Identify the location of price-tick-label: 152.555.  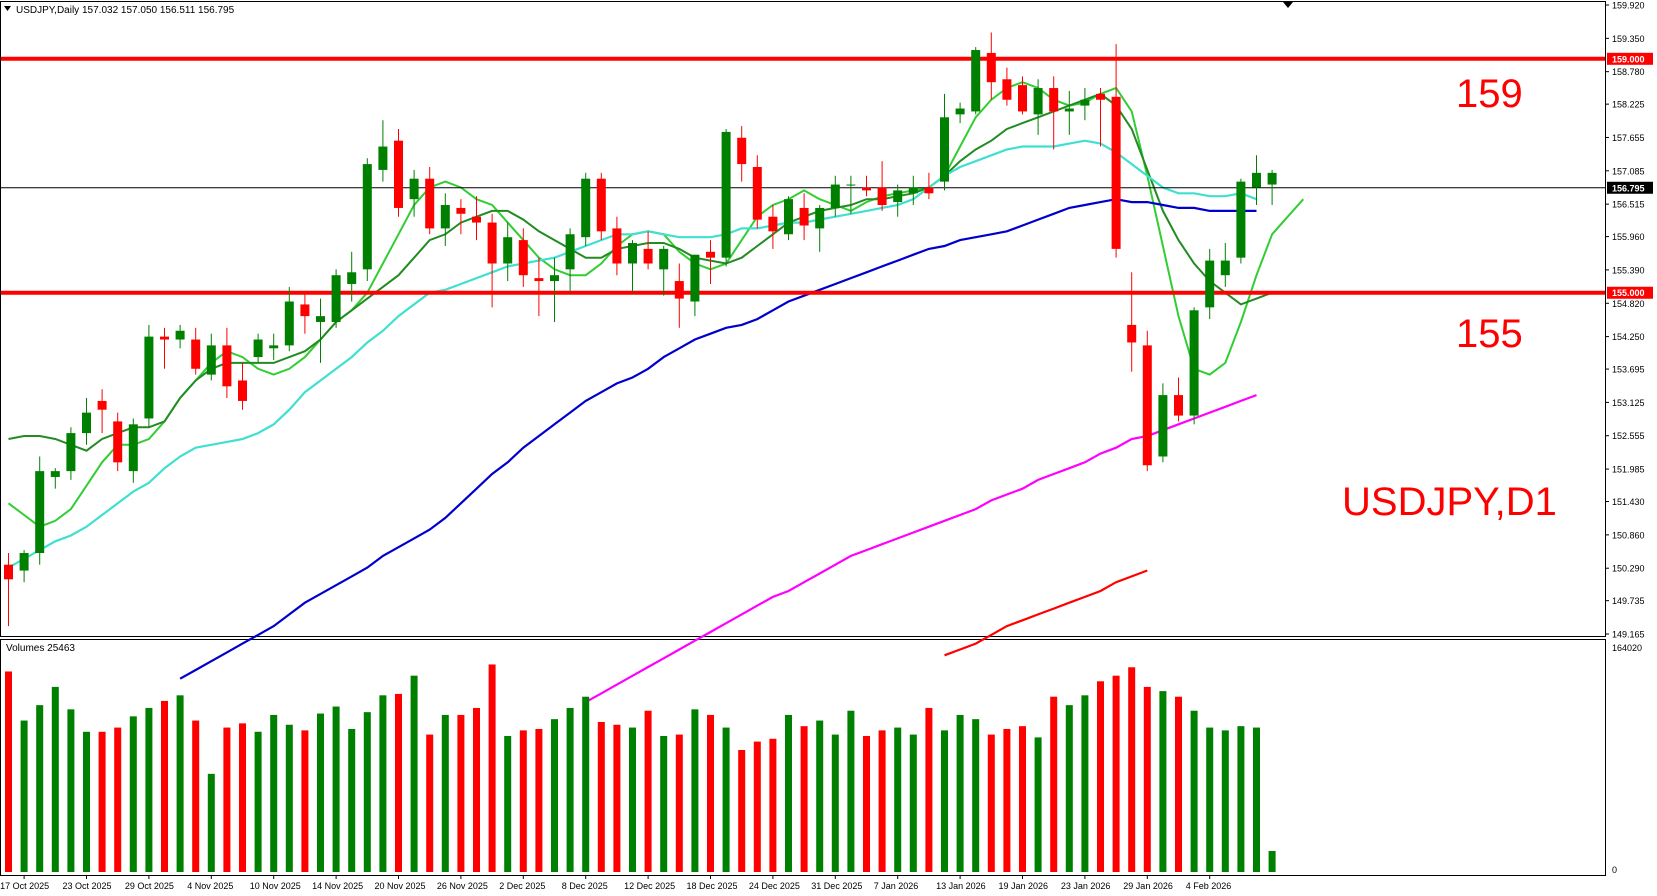
(1628, 436).